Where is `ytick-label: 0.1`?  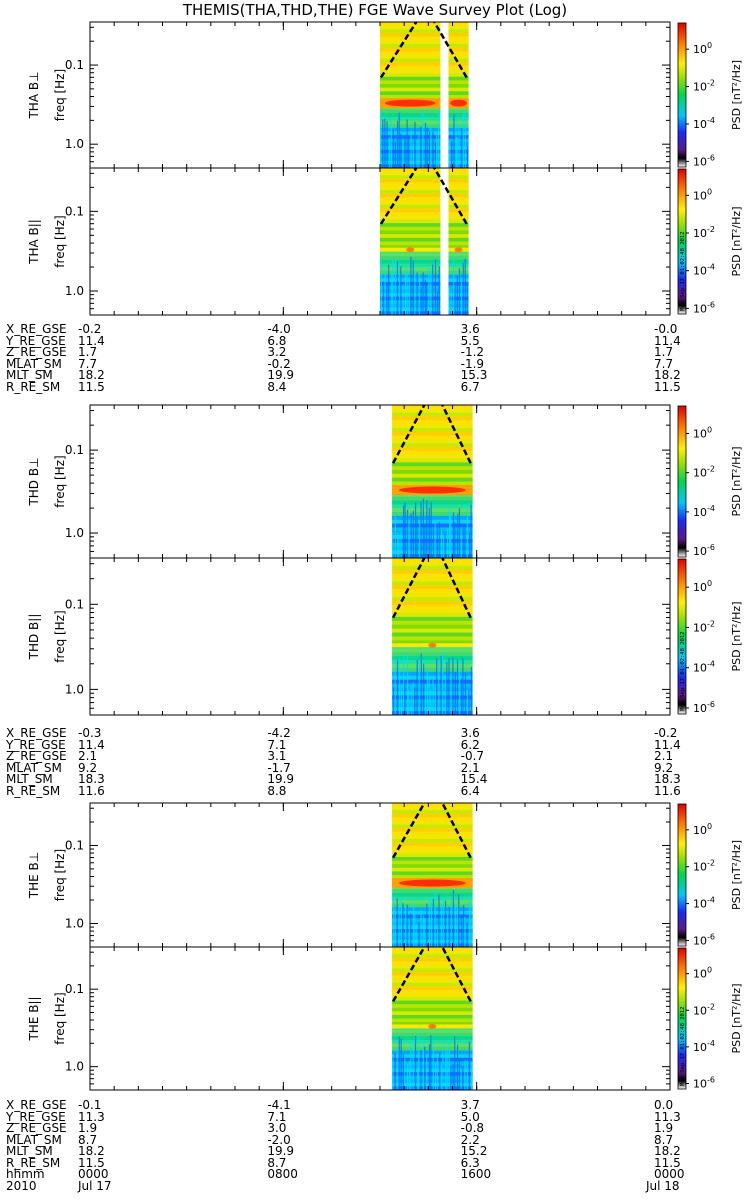
ytick-label: 0.1 is located at coordinates (74, 65).